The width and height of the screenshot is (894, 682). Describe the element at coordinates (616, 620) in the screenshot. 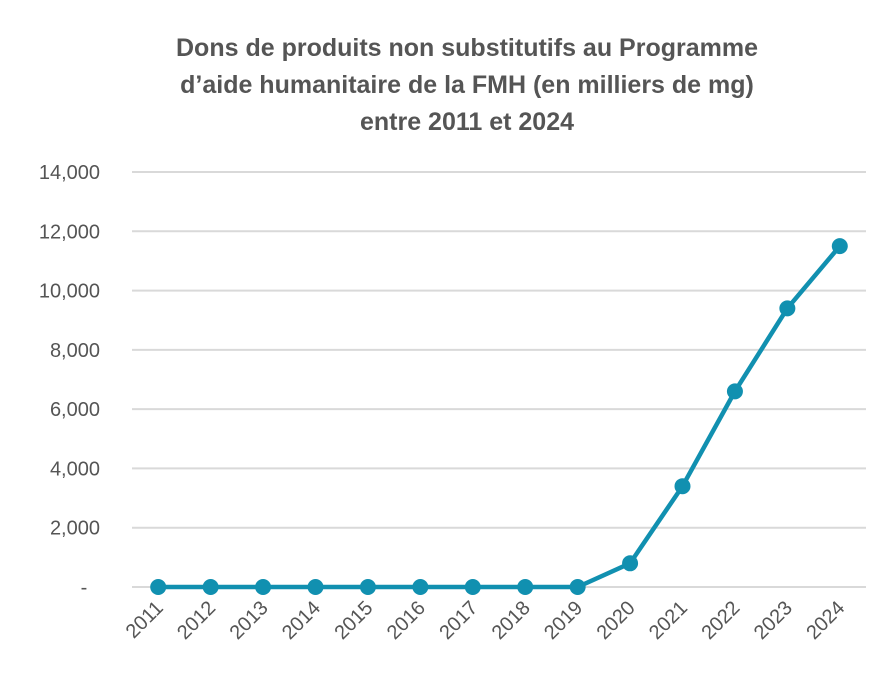

I see `x-tick-label: 2020` at that location.